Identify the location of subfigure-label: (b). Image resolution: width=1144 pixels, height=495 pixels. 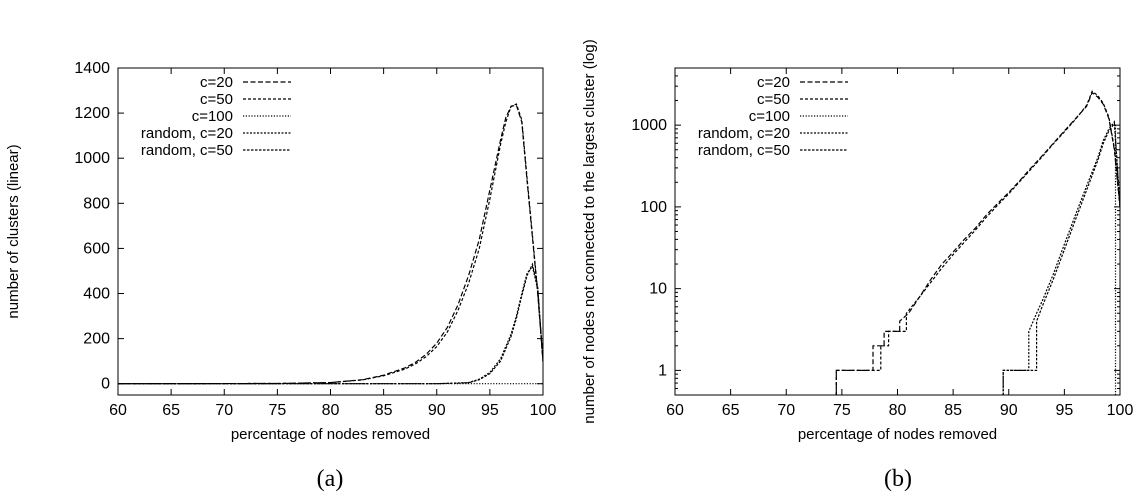
(898, 479).